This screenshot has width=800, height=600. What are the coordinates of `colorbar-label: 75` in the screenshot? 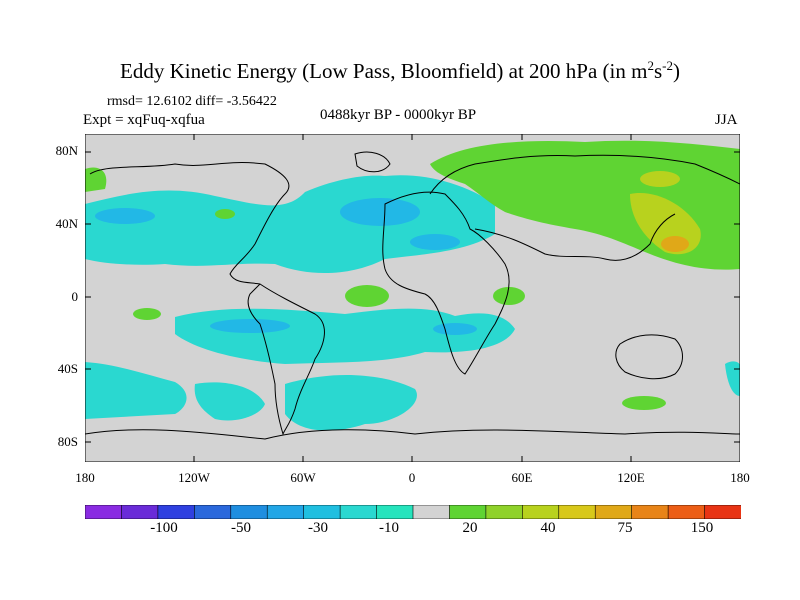 It's located at (625, 528).